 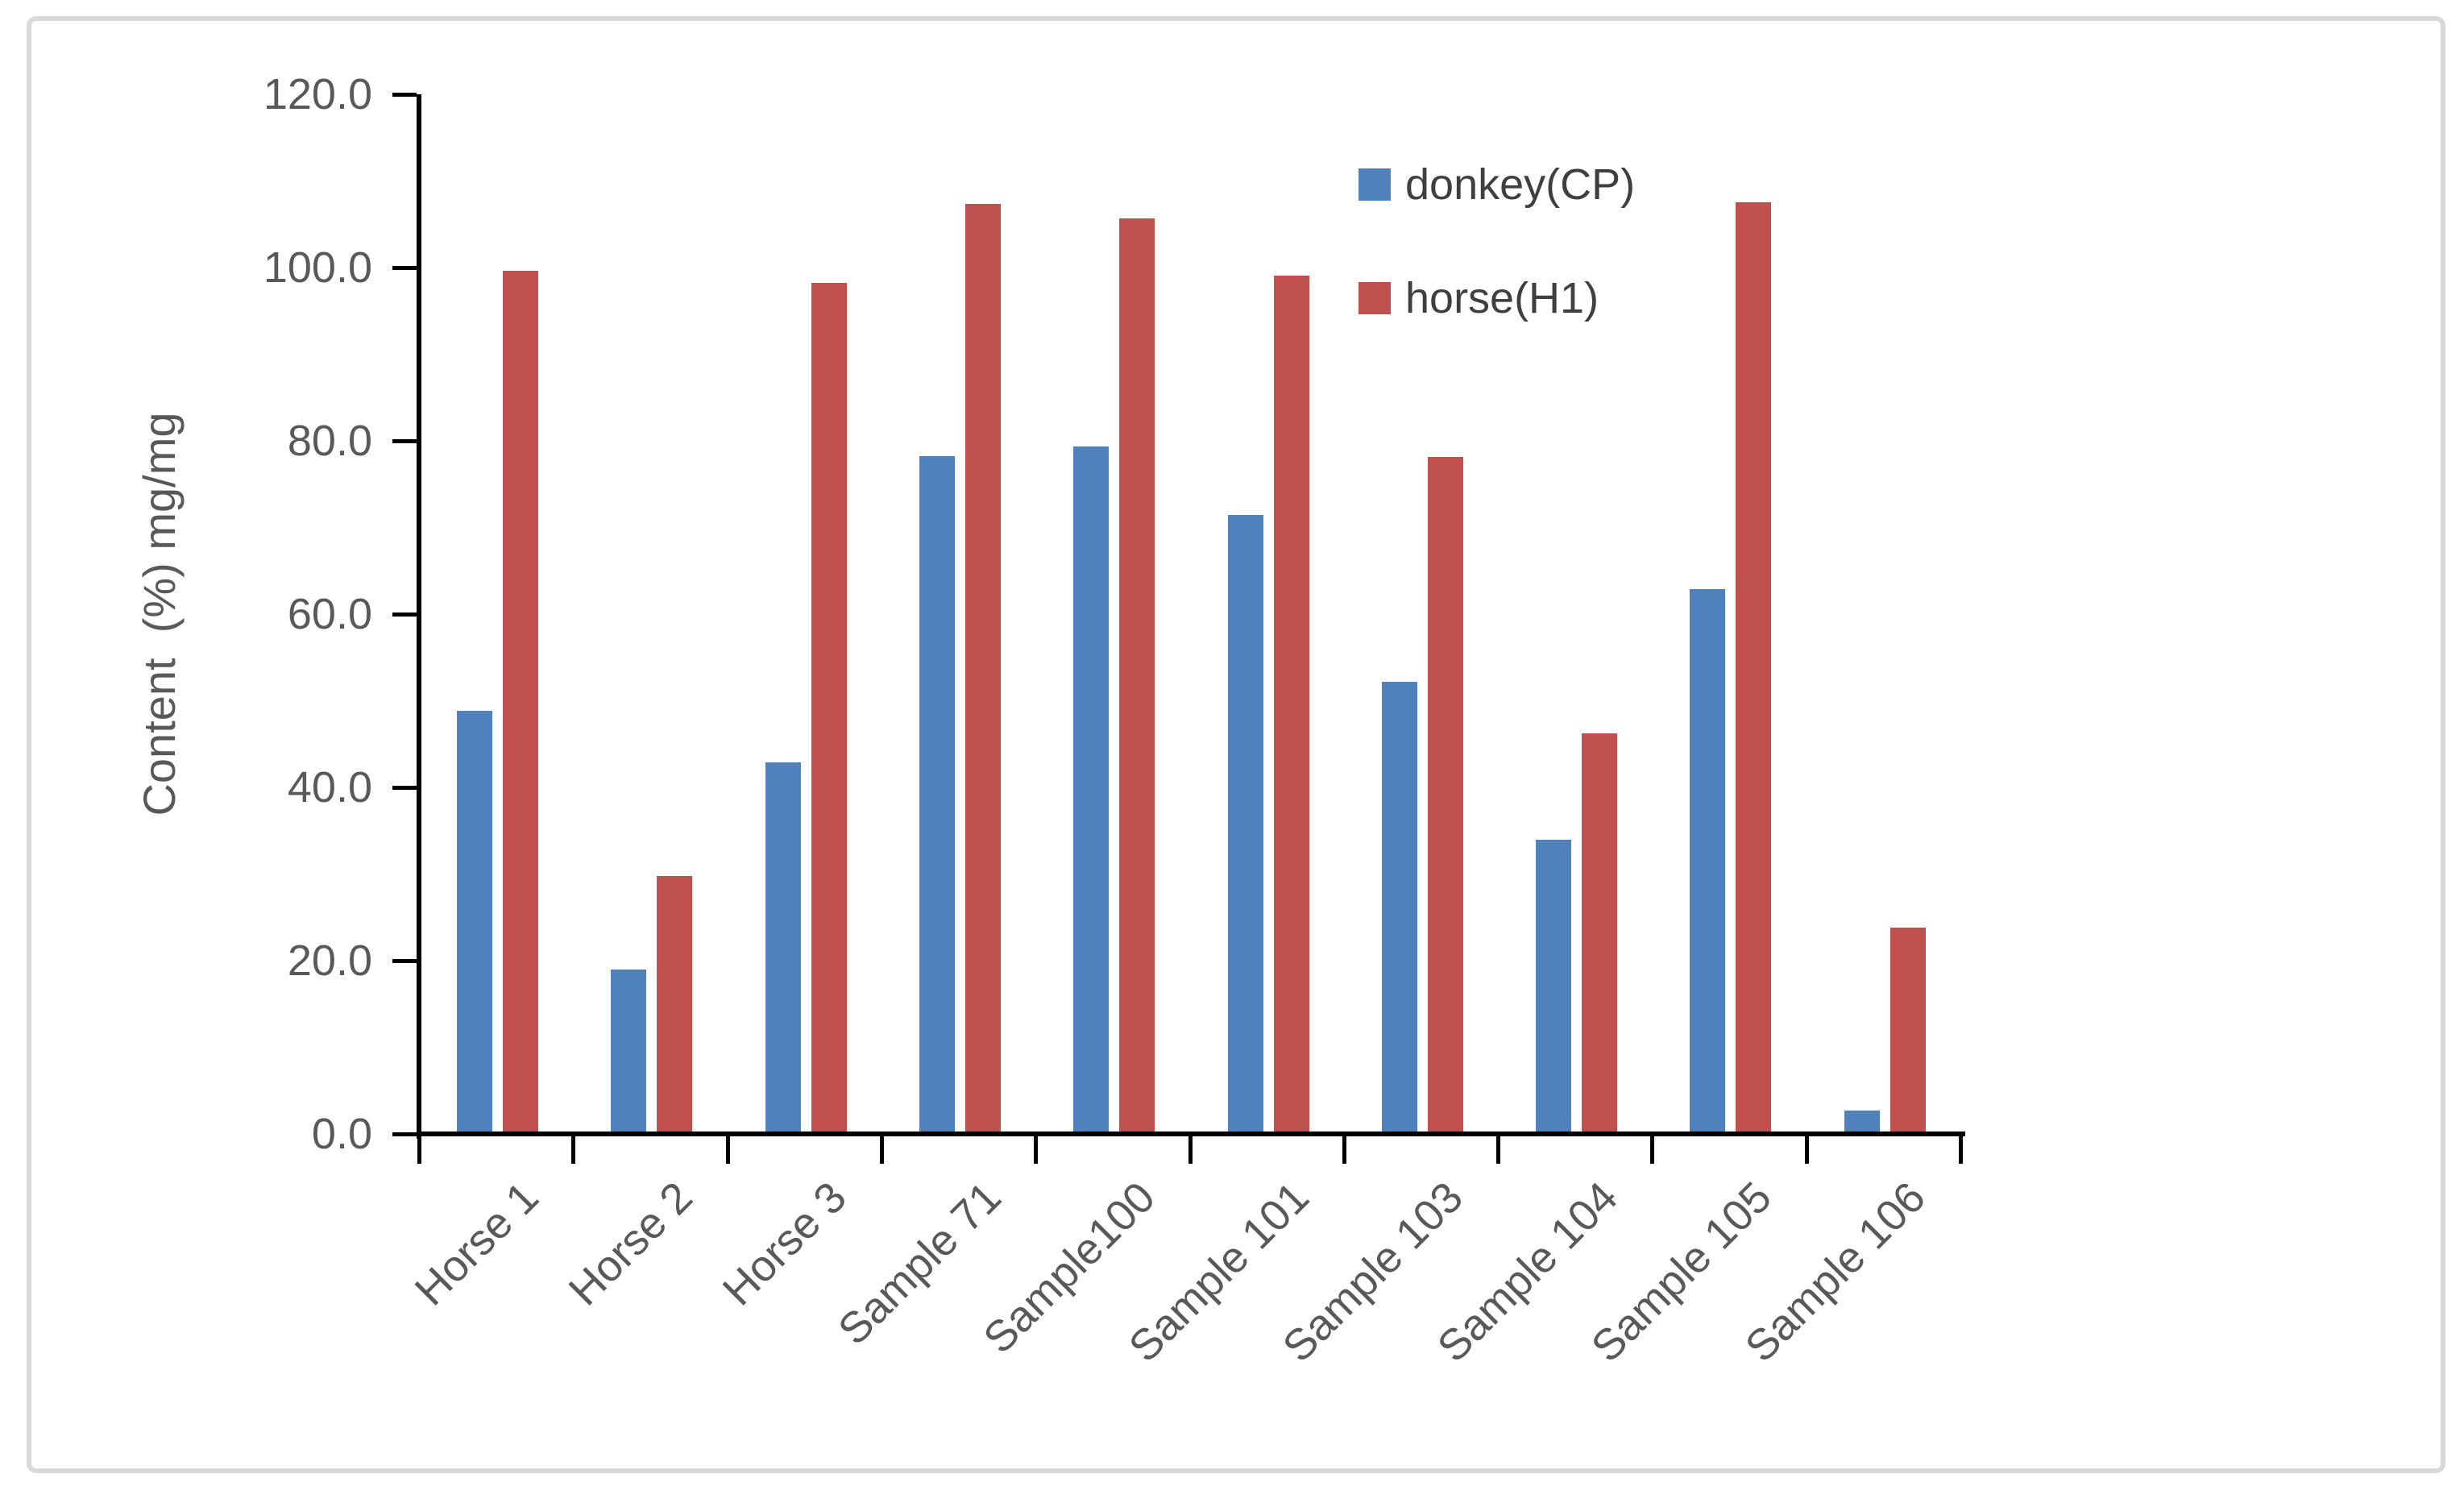 I want to click on y-tick-60.0, so click(x=404, y=614).